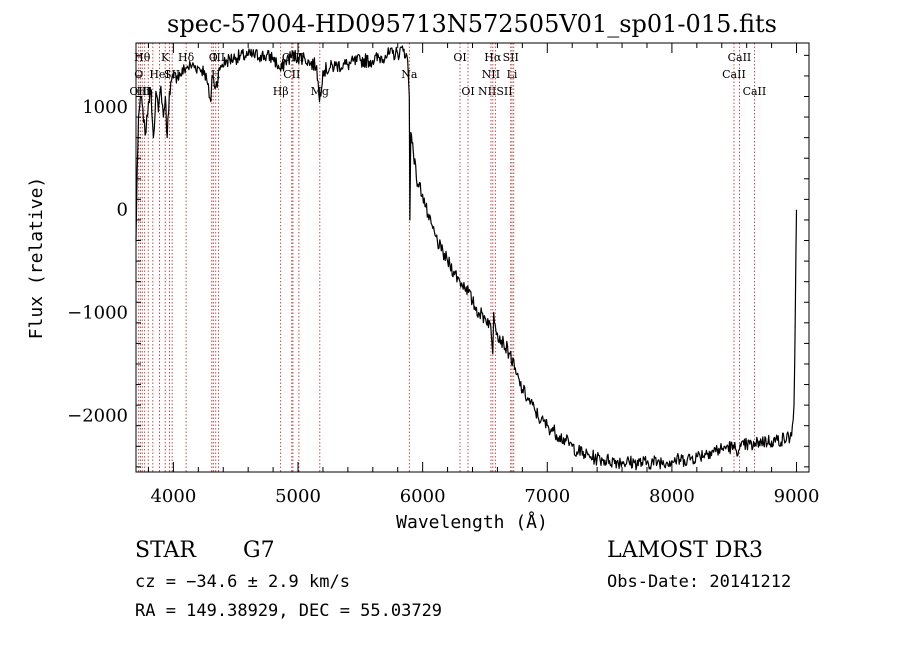  I want to click on line-label-3: Hη, so click(145, 91).